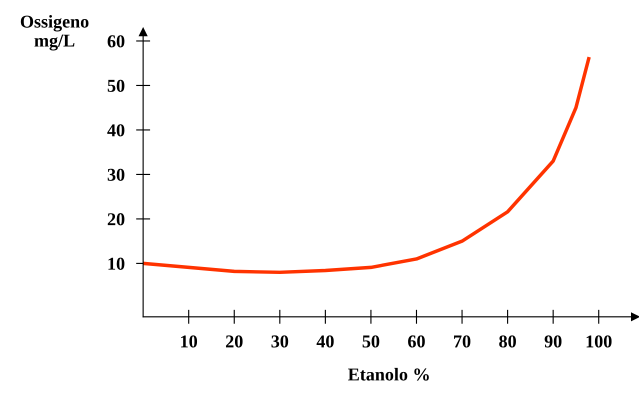 The height and width of the screenshot is (401, 639). Describe the element at coordinates (599, 341) in the screenshot. I see `x-tick-label: 100` at that location.